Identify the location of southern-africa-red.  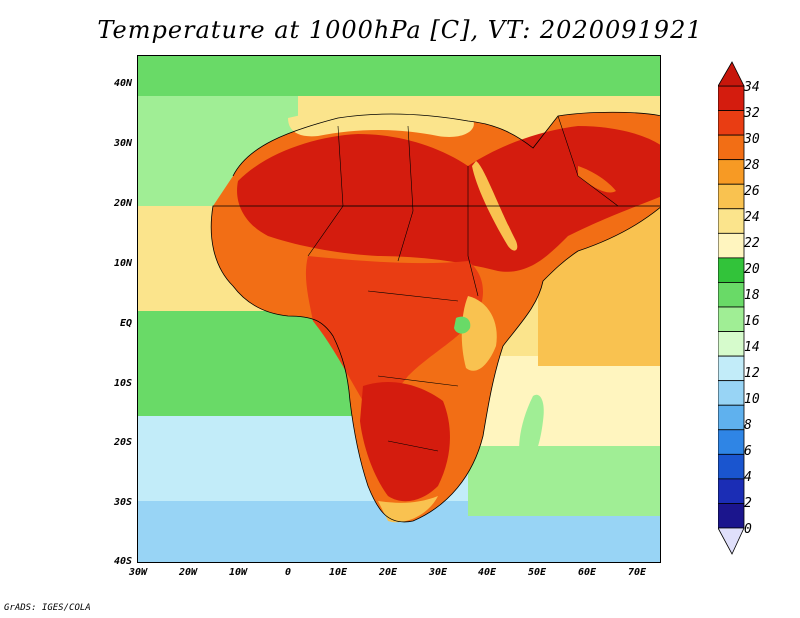
(405, 441).